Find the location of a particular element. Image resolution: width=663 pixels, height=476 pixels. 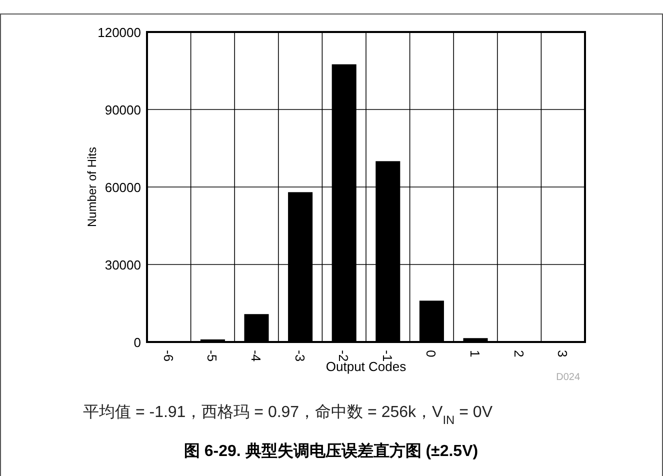

y-tick-label: 90000 is located at coordinates (122, 110).